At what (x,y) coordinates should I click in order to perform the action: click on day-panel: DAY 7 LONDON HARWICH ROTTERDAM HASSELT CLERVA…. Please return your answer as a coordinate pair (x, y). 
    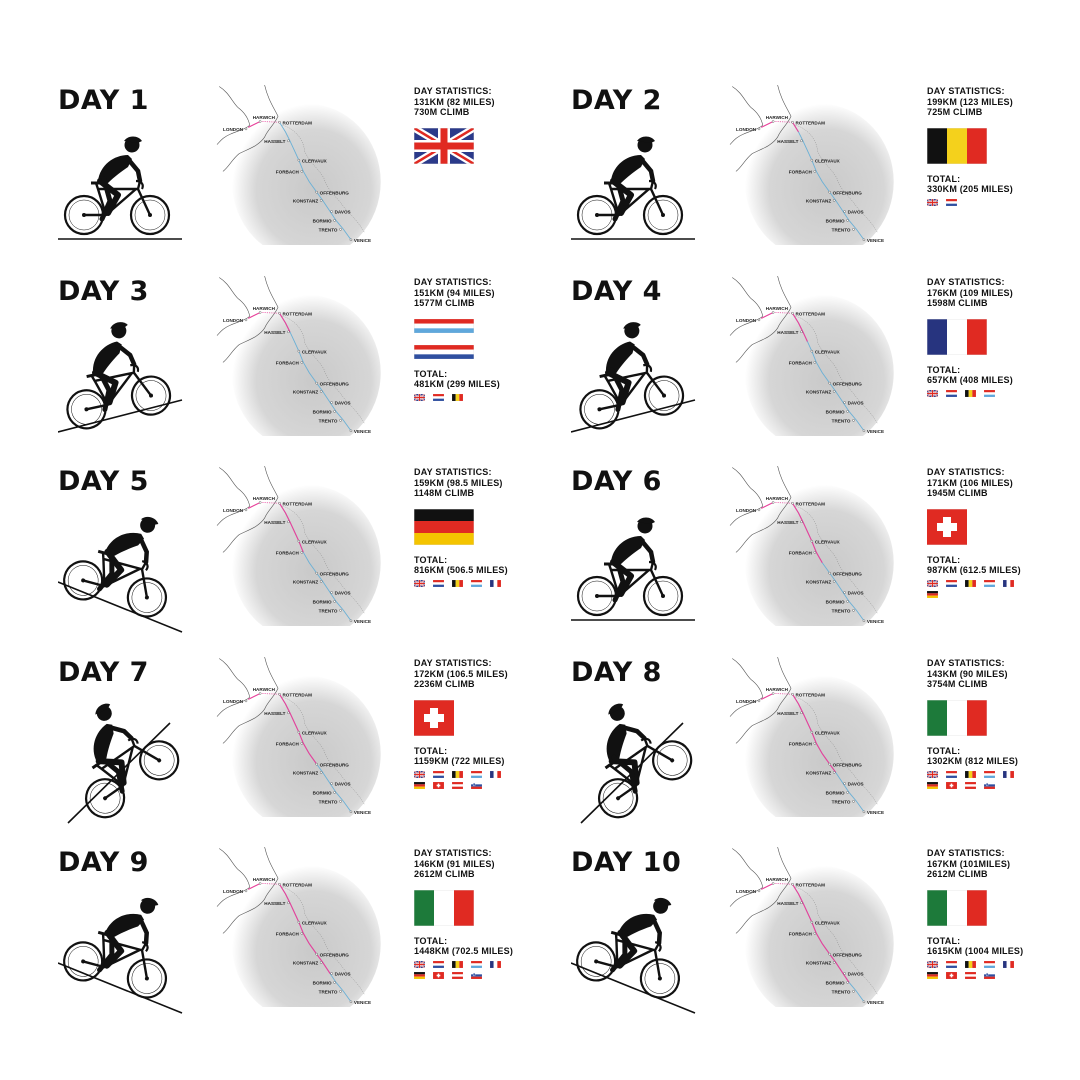
    Looking at the image, I should click on (318, 752).